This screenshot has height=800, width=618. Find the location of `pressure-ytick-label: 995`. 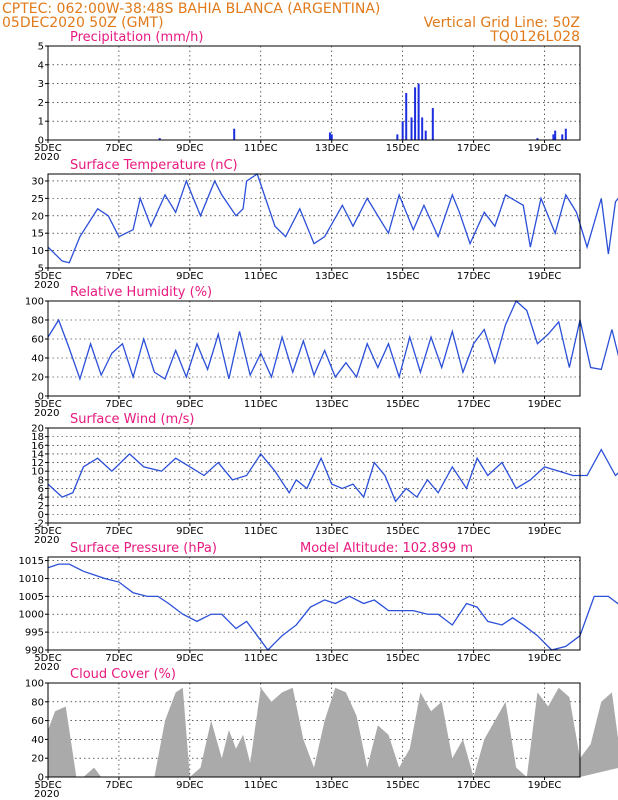

pressure-ytick-label: 995 is located at coordinates (34, 633).